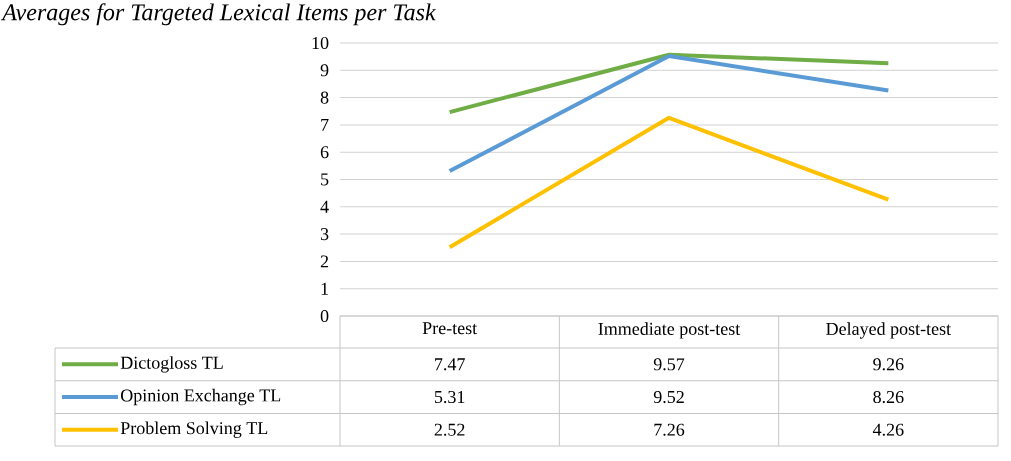 The width and height of the screenshot is (1011, 461). Describe the element at coordinates (449, 397) in the screenshot. I see `data-label: 5.31` at that location.